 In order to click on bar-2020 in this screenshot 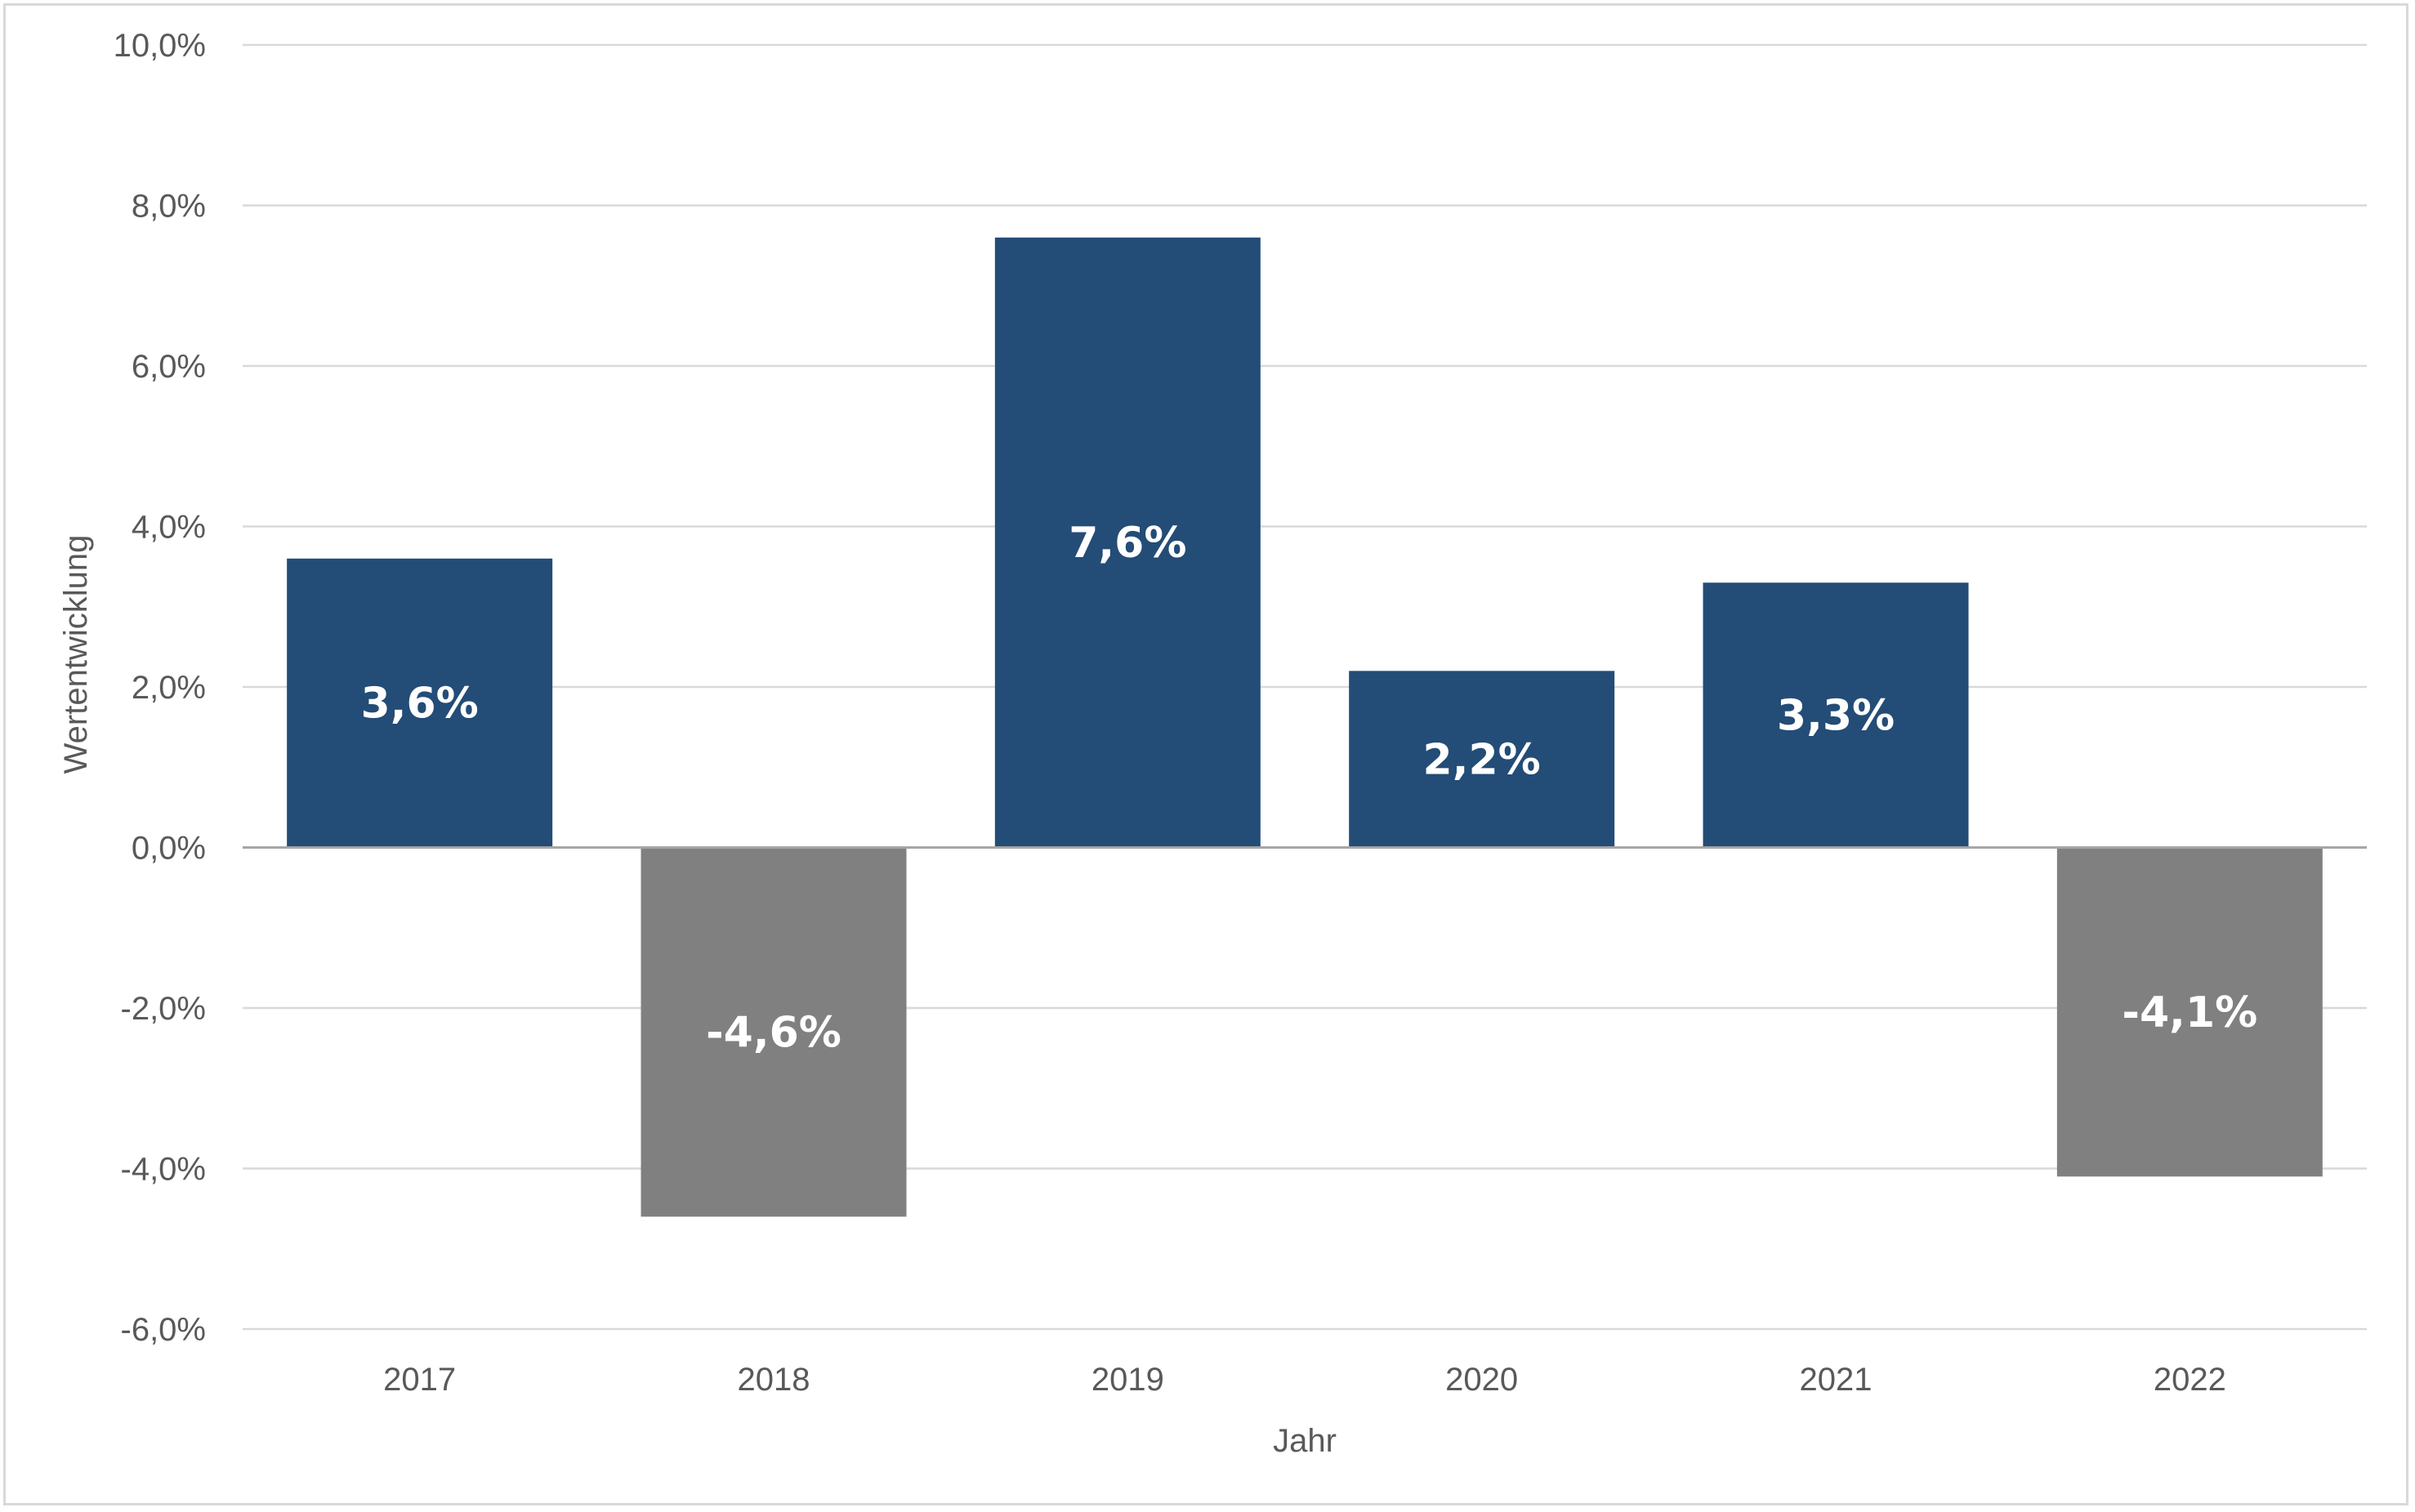, I will do `click(1482, 760)`.